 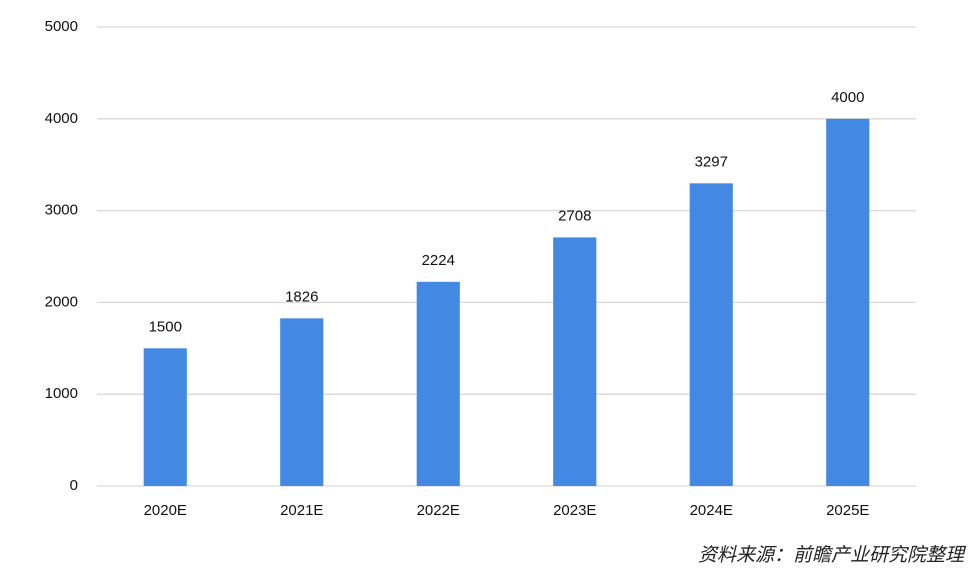 What do you see at coordinates (711, 161) in the screenshot?
I see `data-label: 3297` at bounding box center [711, 161].